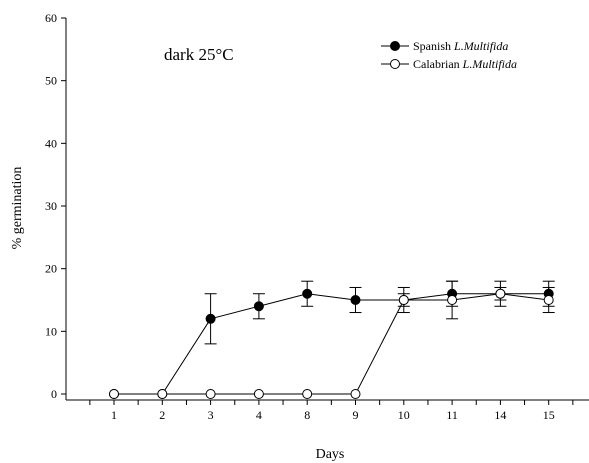  Describe the element at coordinates (438, 64) in the screenshot. I see `legend-label-calabrian-plain: Calabrian` at that location.